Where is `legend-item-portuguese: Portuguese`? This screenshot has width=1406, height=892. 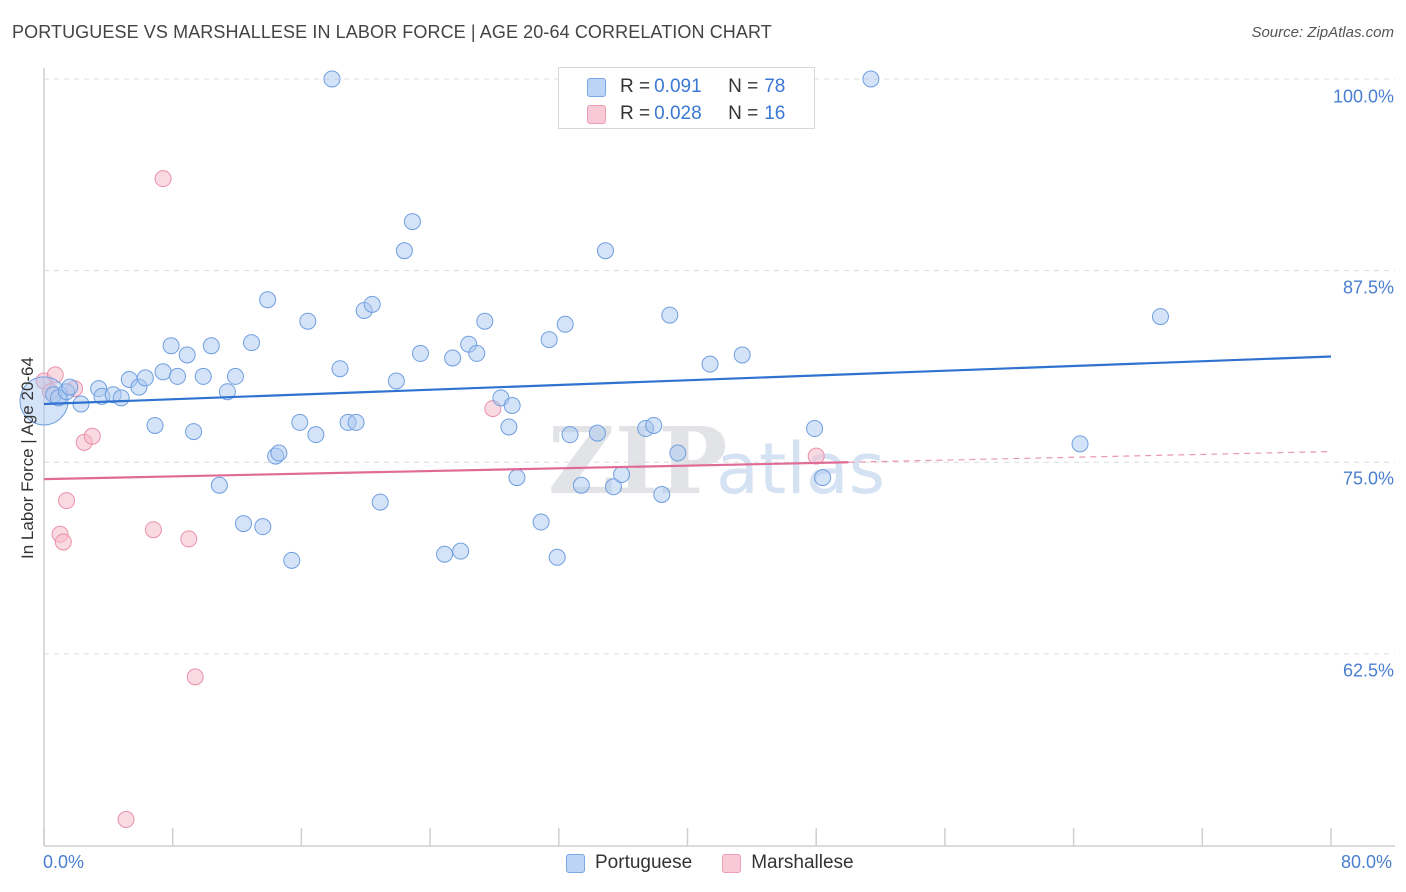 legend-item-portuguese: Portuguese is located at coordinates (629, 863).